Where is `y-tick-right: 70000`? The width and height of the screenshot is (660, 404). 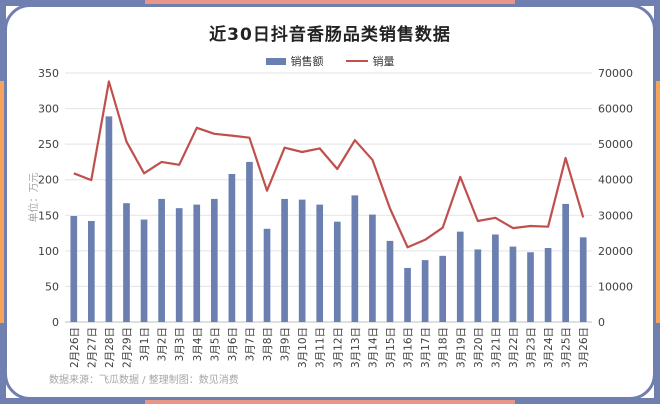 y-tick-right: 70000 is located at coordinates (615, 73).